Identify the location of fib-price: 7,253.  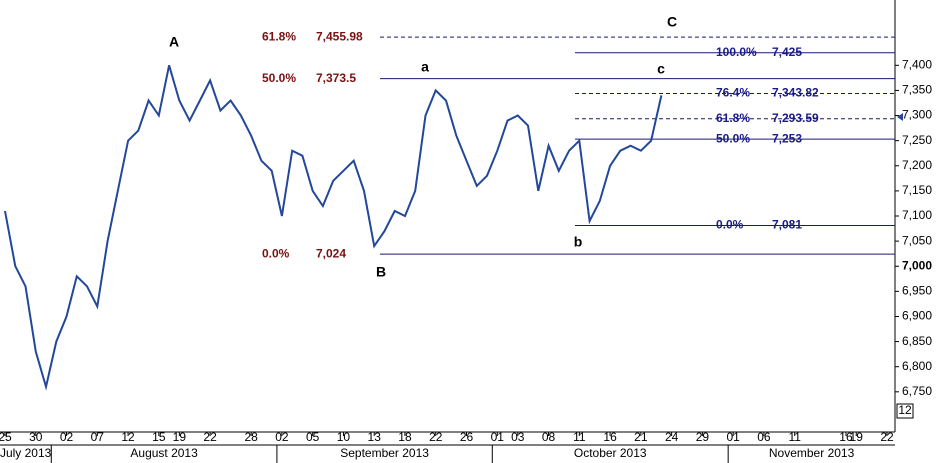
(787, 138).